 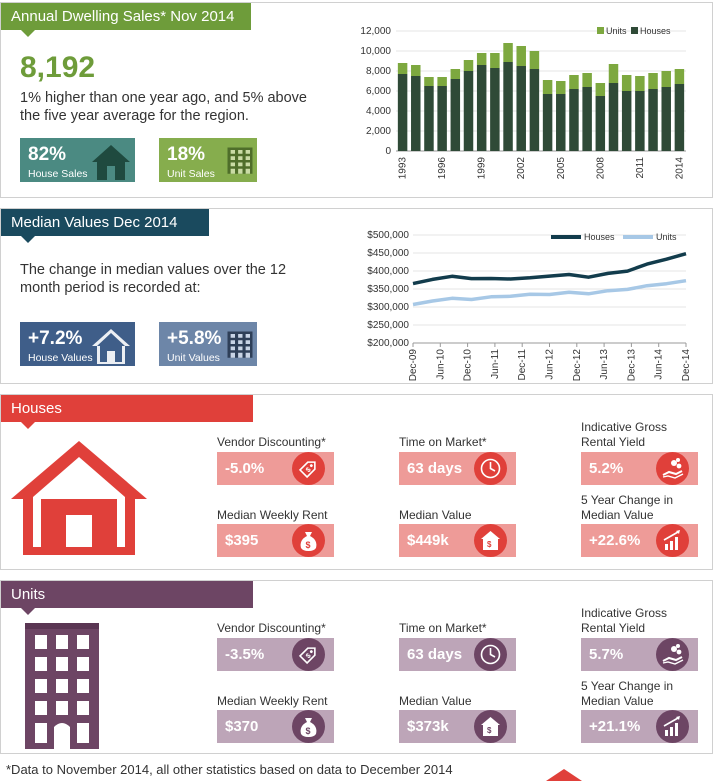 I want to click on bar-houses-2009, so click(x=613, y=117).